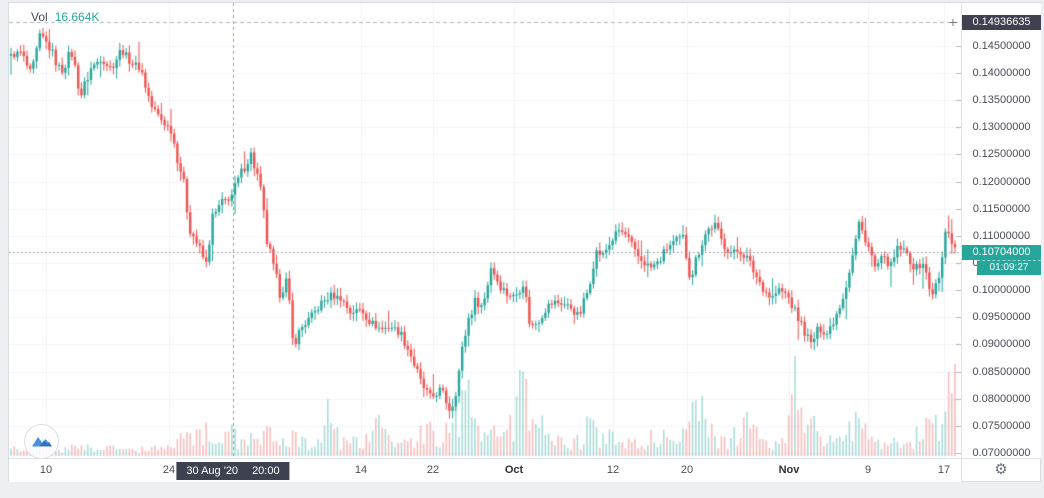 The width and height of the screenshot is (1044, 498). I want to click on crosshair-date-label: 30 Aug '20 20:00, so click(233, 471).